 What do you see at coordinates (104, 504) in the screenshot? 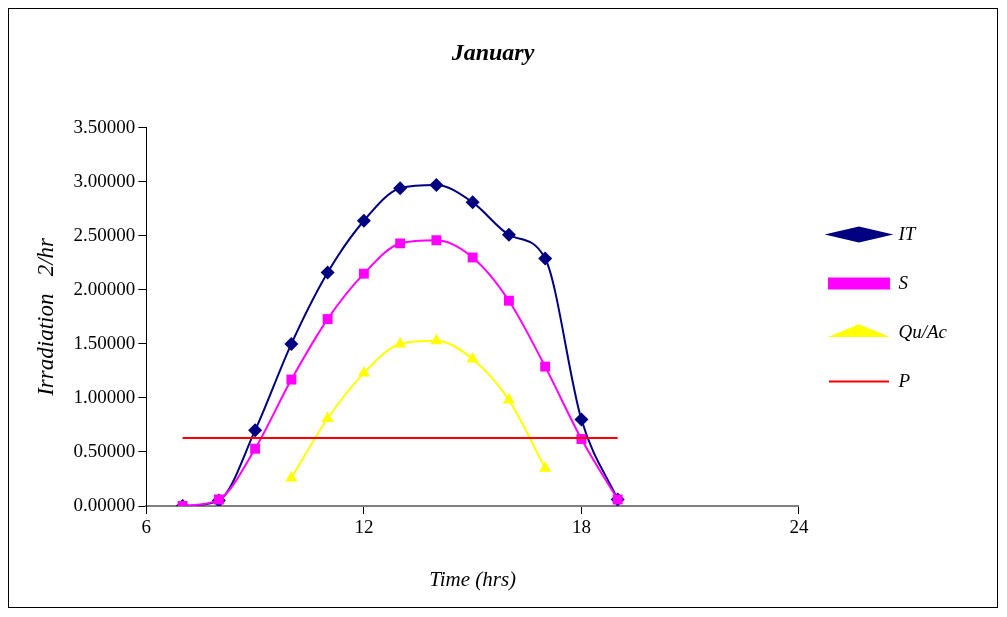
I see `y-tick-label: 0.00000` at bounding box center [104, 504].